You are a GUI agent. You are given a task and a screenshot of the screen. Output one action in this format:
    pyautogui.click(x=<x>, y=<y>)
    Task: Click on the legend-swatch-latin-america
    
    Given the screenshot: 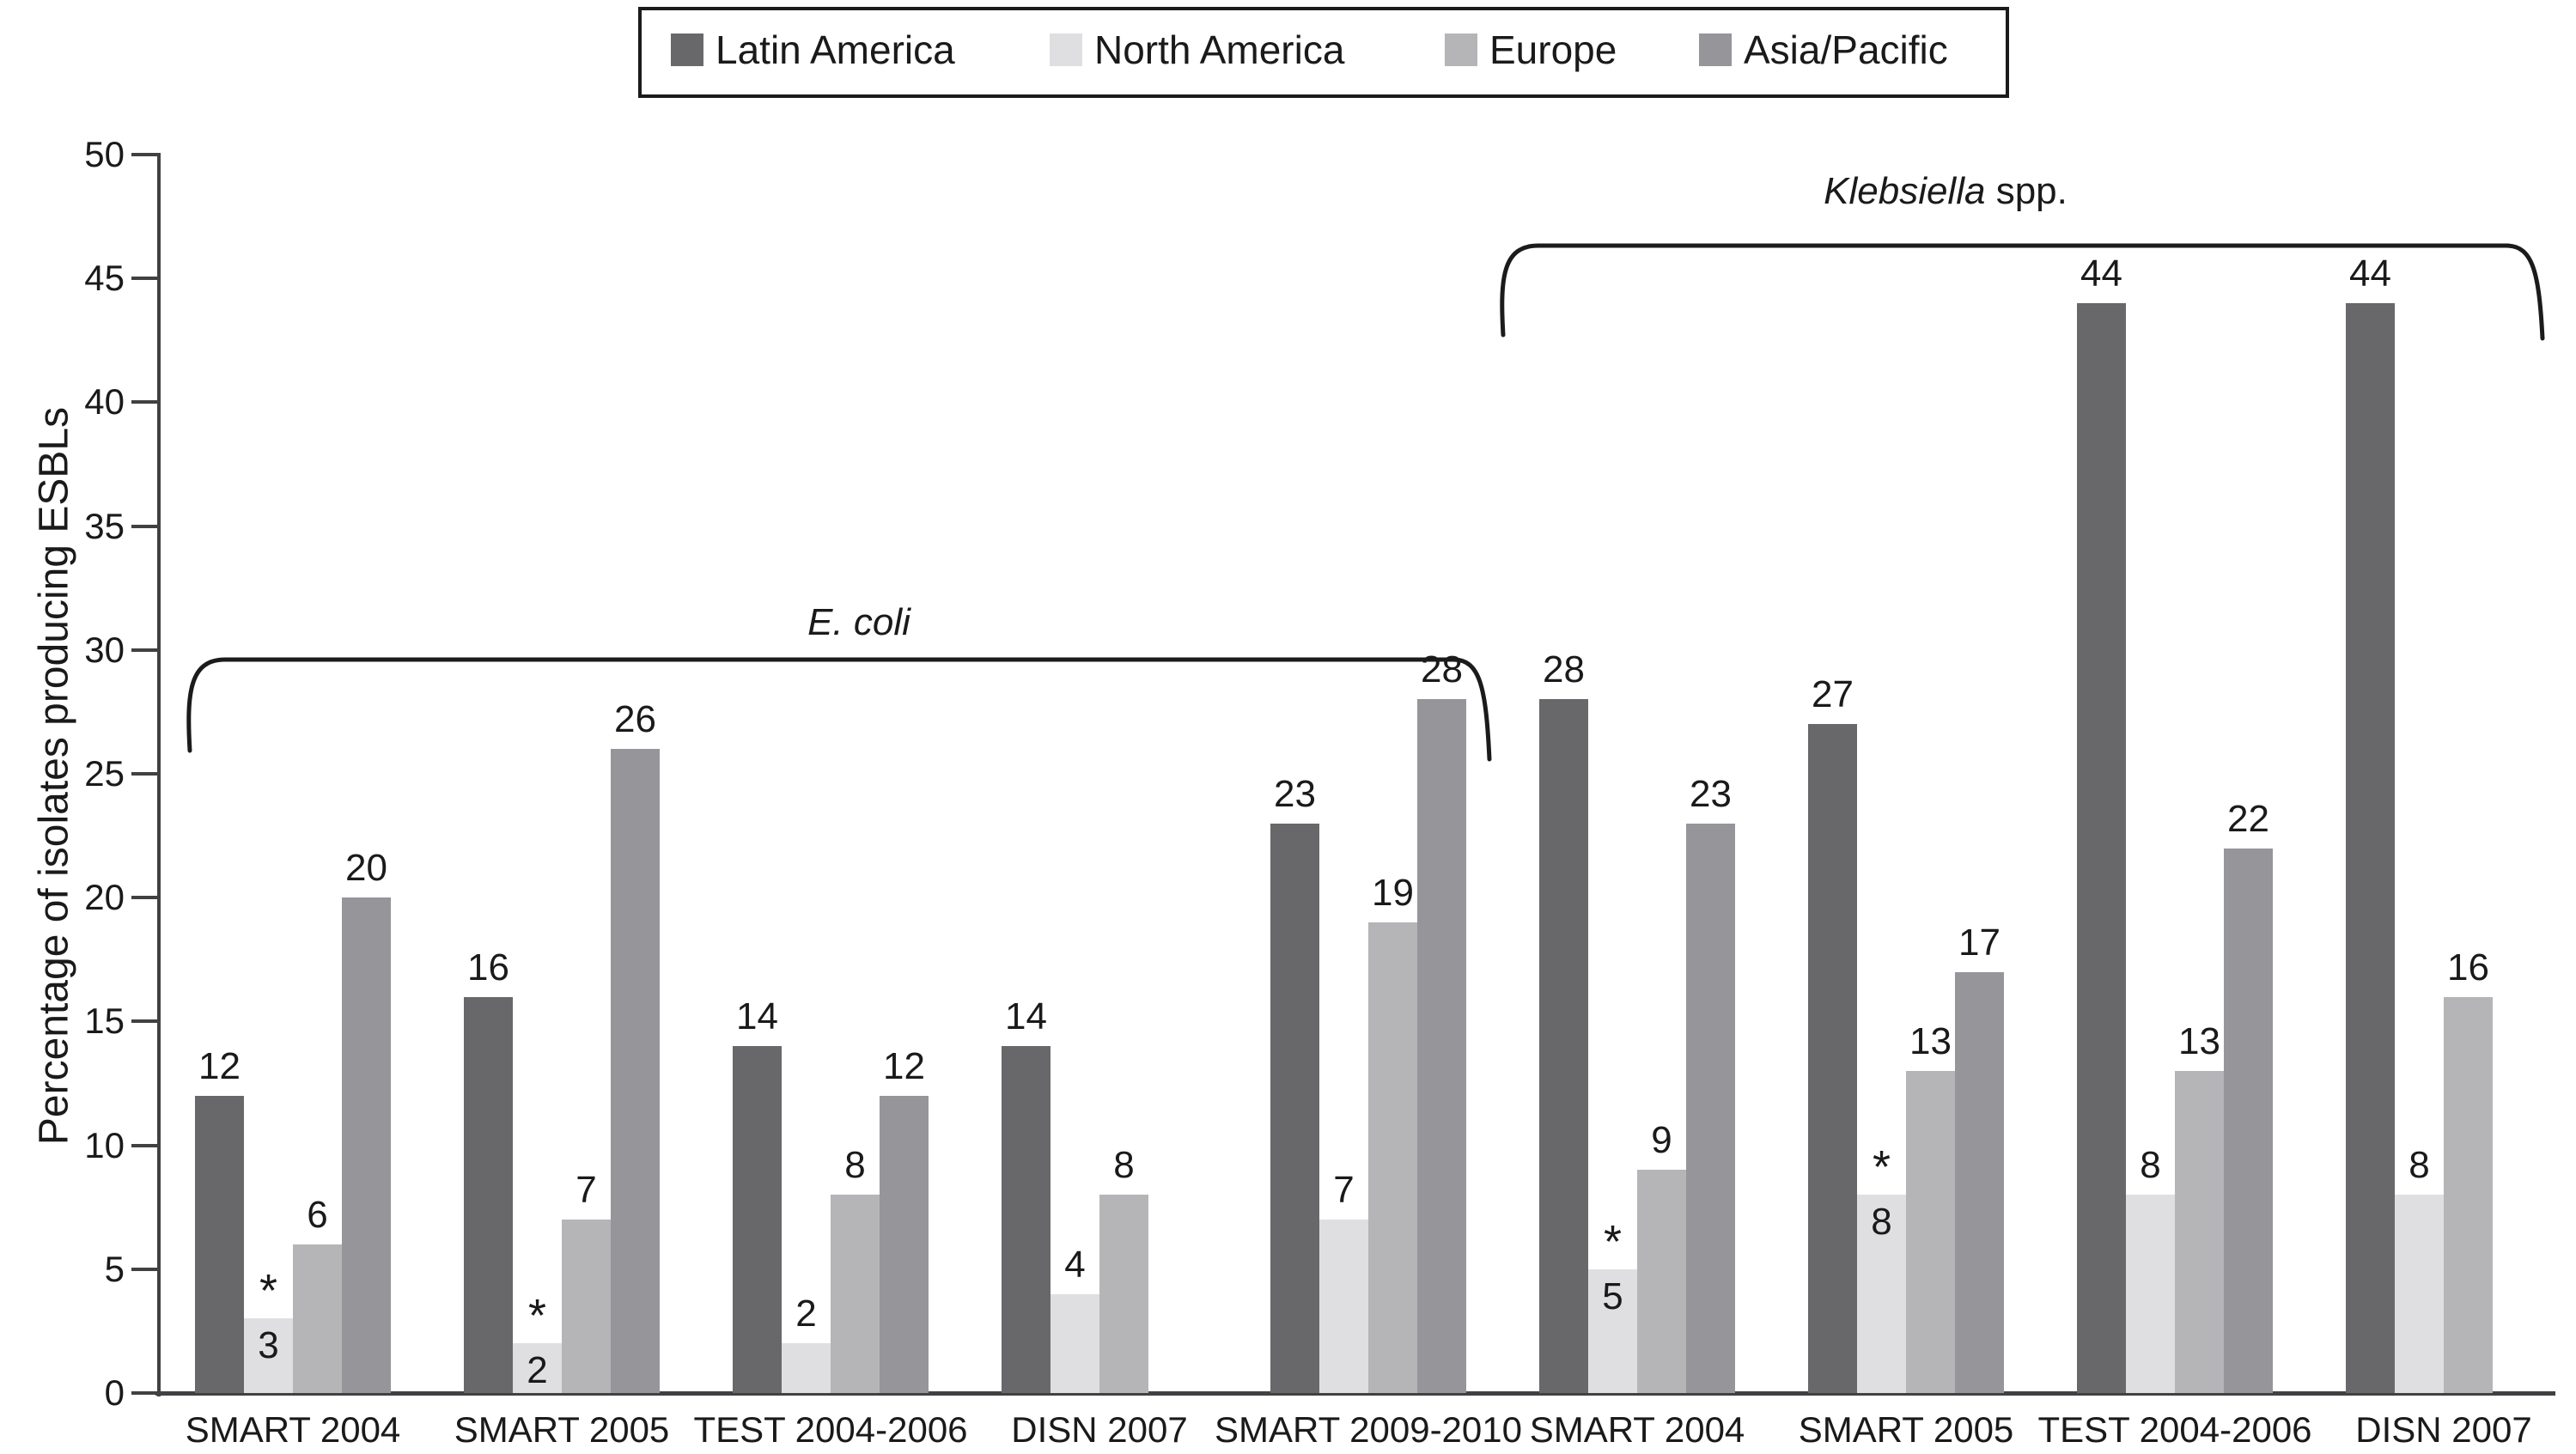 What is the action you would take?
    pyautogui.click(x=687, y=49)
    